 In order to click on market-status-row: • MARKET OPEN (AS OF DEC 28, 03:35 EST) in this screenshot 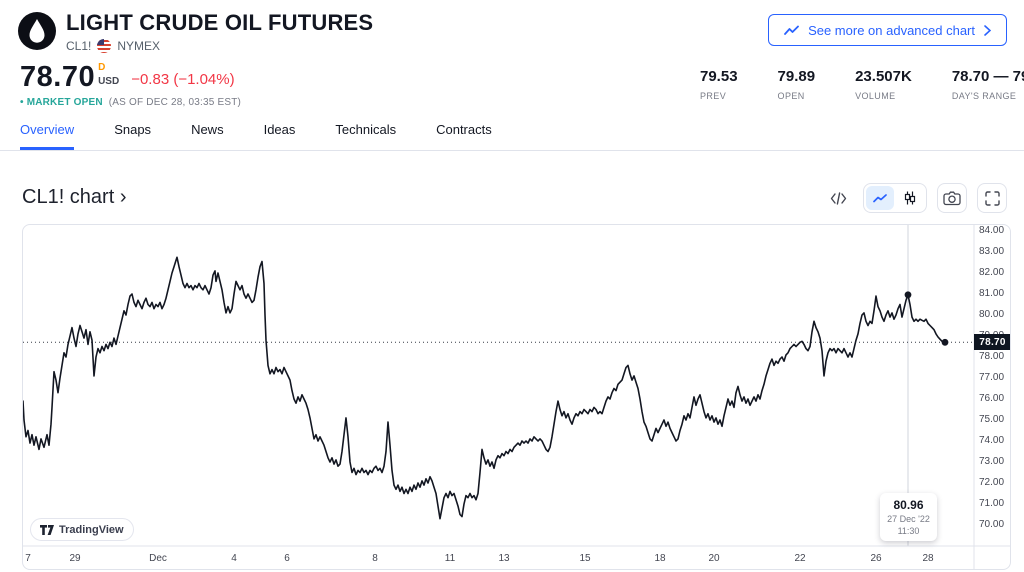, I will do `click(131, 102)`.